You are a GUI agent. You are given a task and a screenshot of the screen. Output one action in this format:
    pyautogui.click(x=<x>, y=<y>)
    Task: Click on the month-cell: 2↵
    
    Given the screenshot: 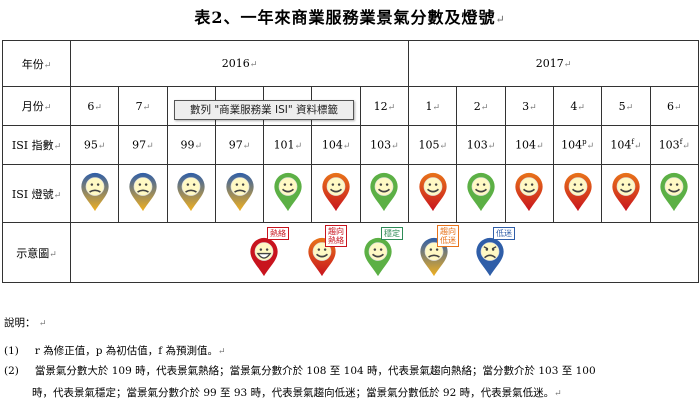 What is the action you would take?
    pyautogui.click(x=481, y=106)
    